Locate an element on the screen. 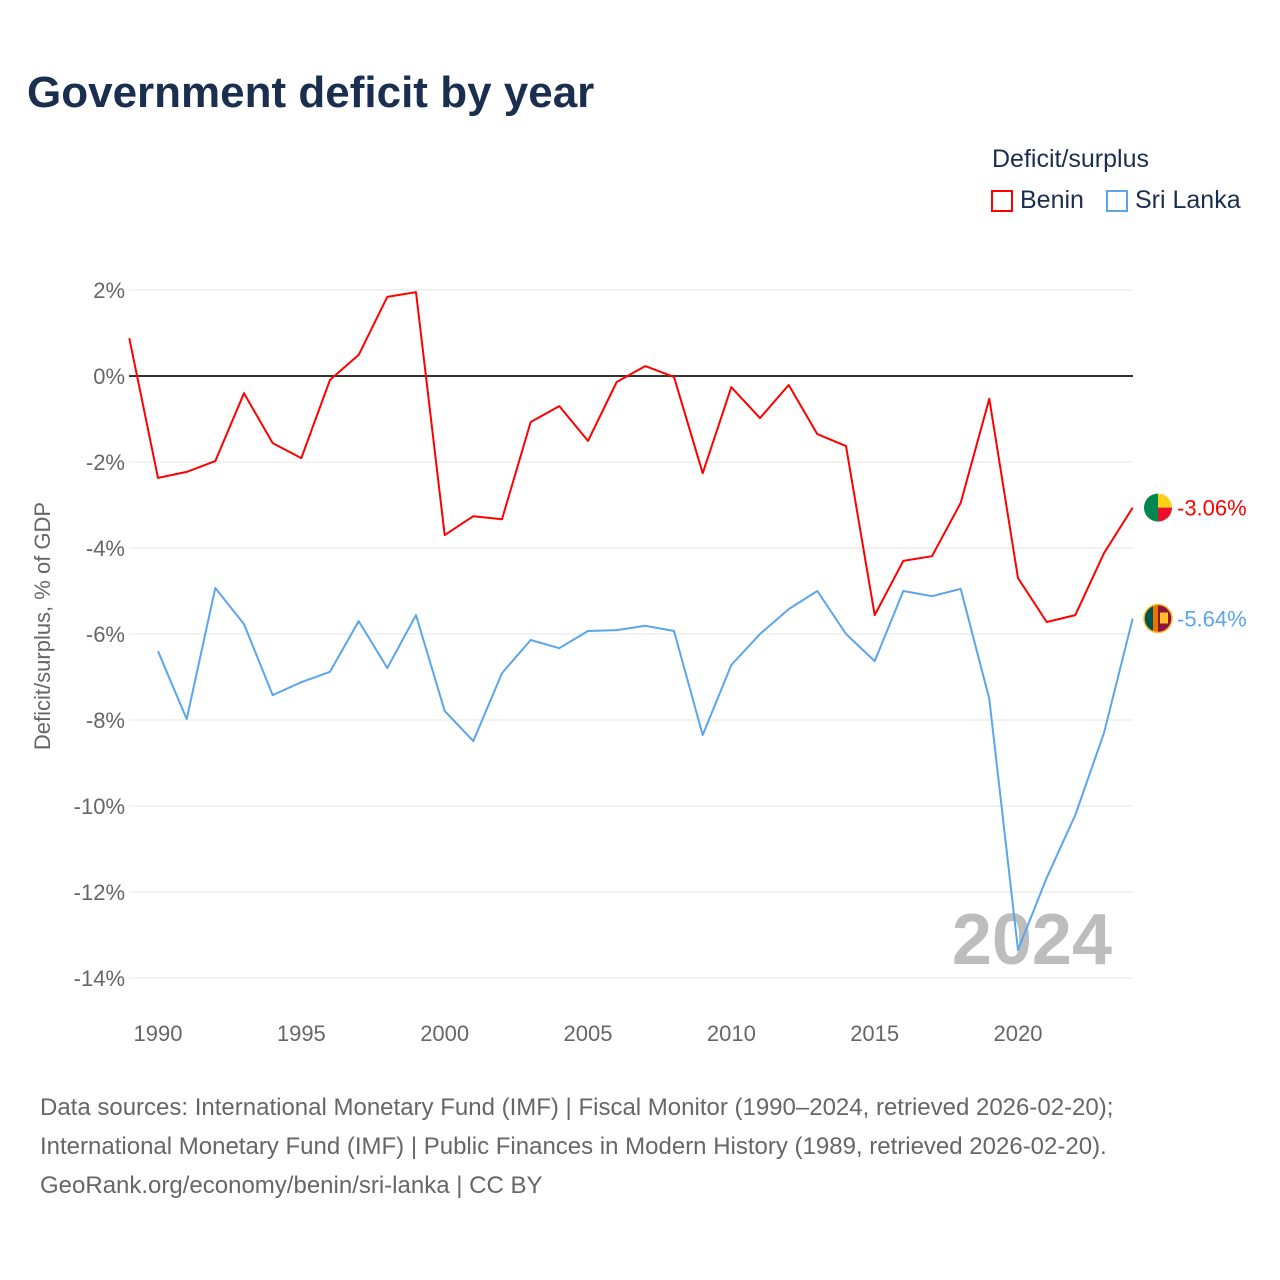  legend-item-sri-lanka: Sri Lanka is located at coordinates (1173, 200).